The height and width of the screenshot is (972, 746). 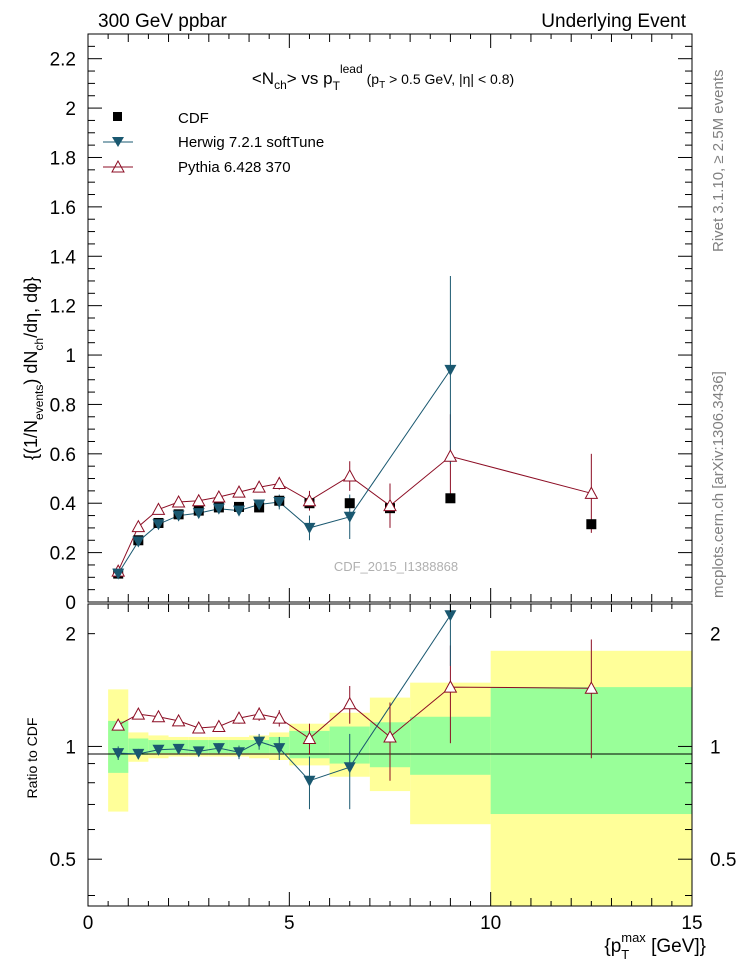 What do you see at coordinates (117, 116) in the screenshot?
I see `legend-marker-cdf` at bounding box center [117, 116].